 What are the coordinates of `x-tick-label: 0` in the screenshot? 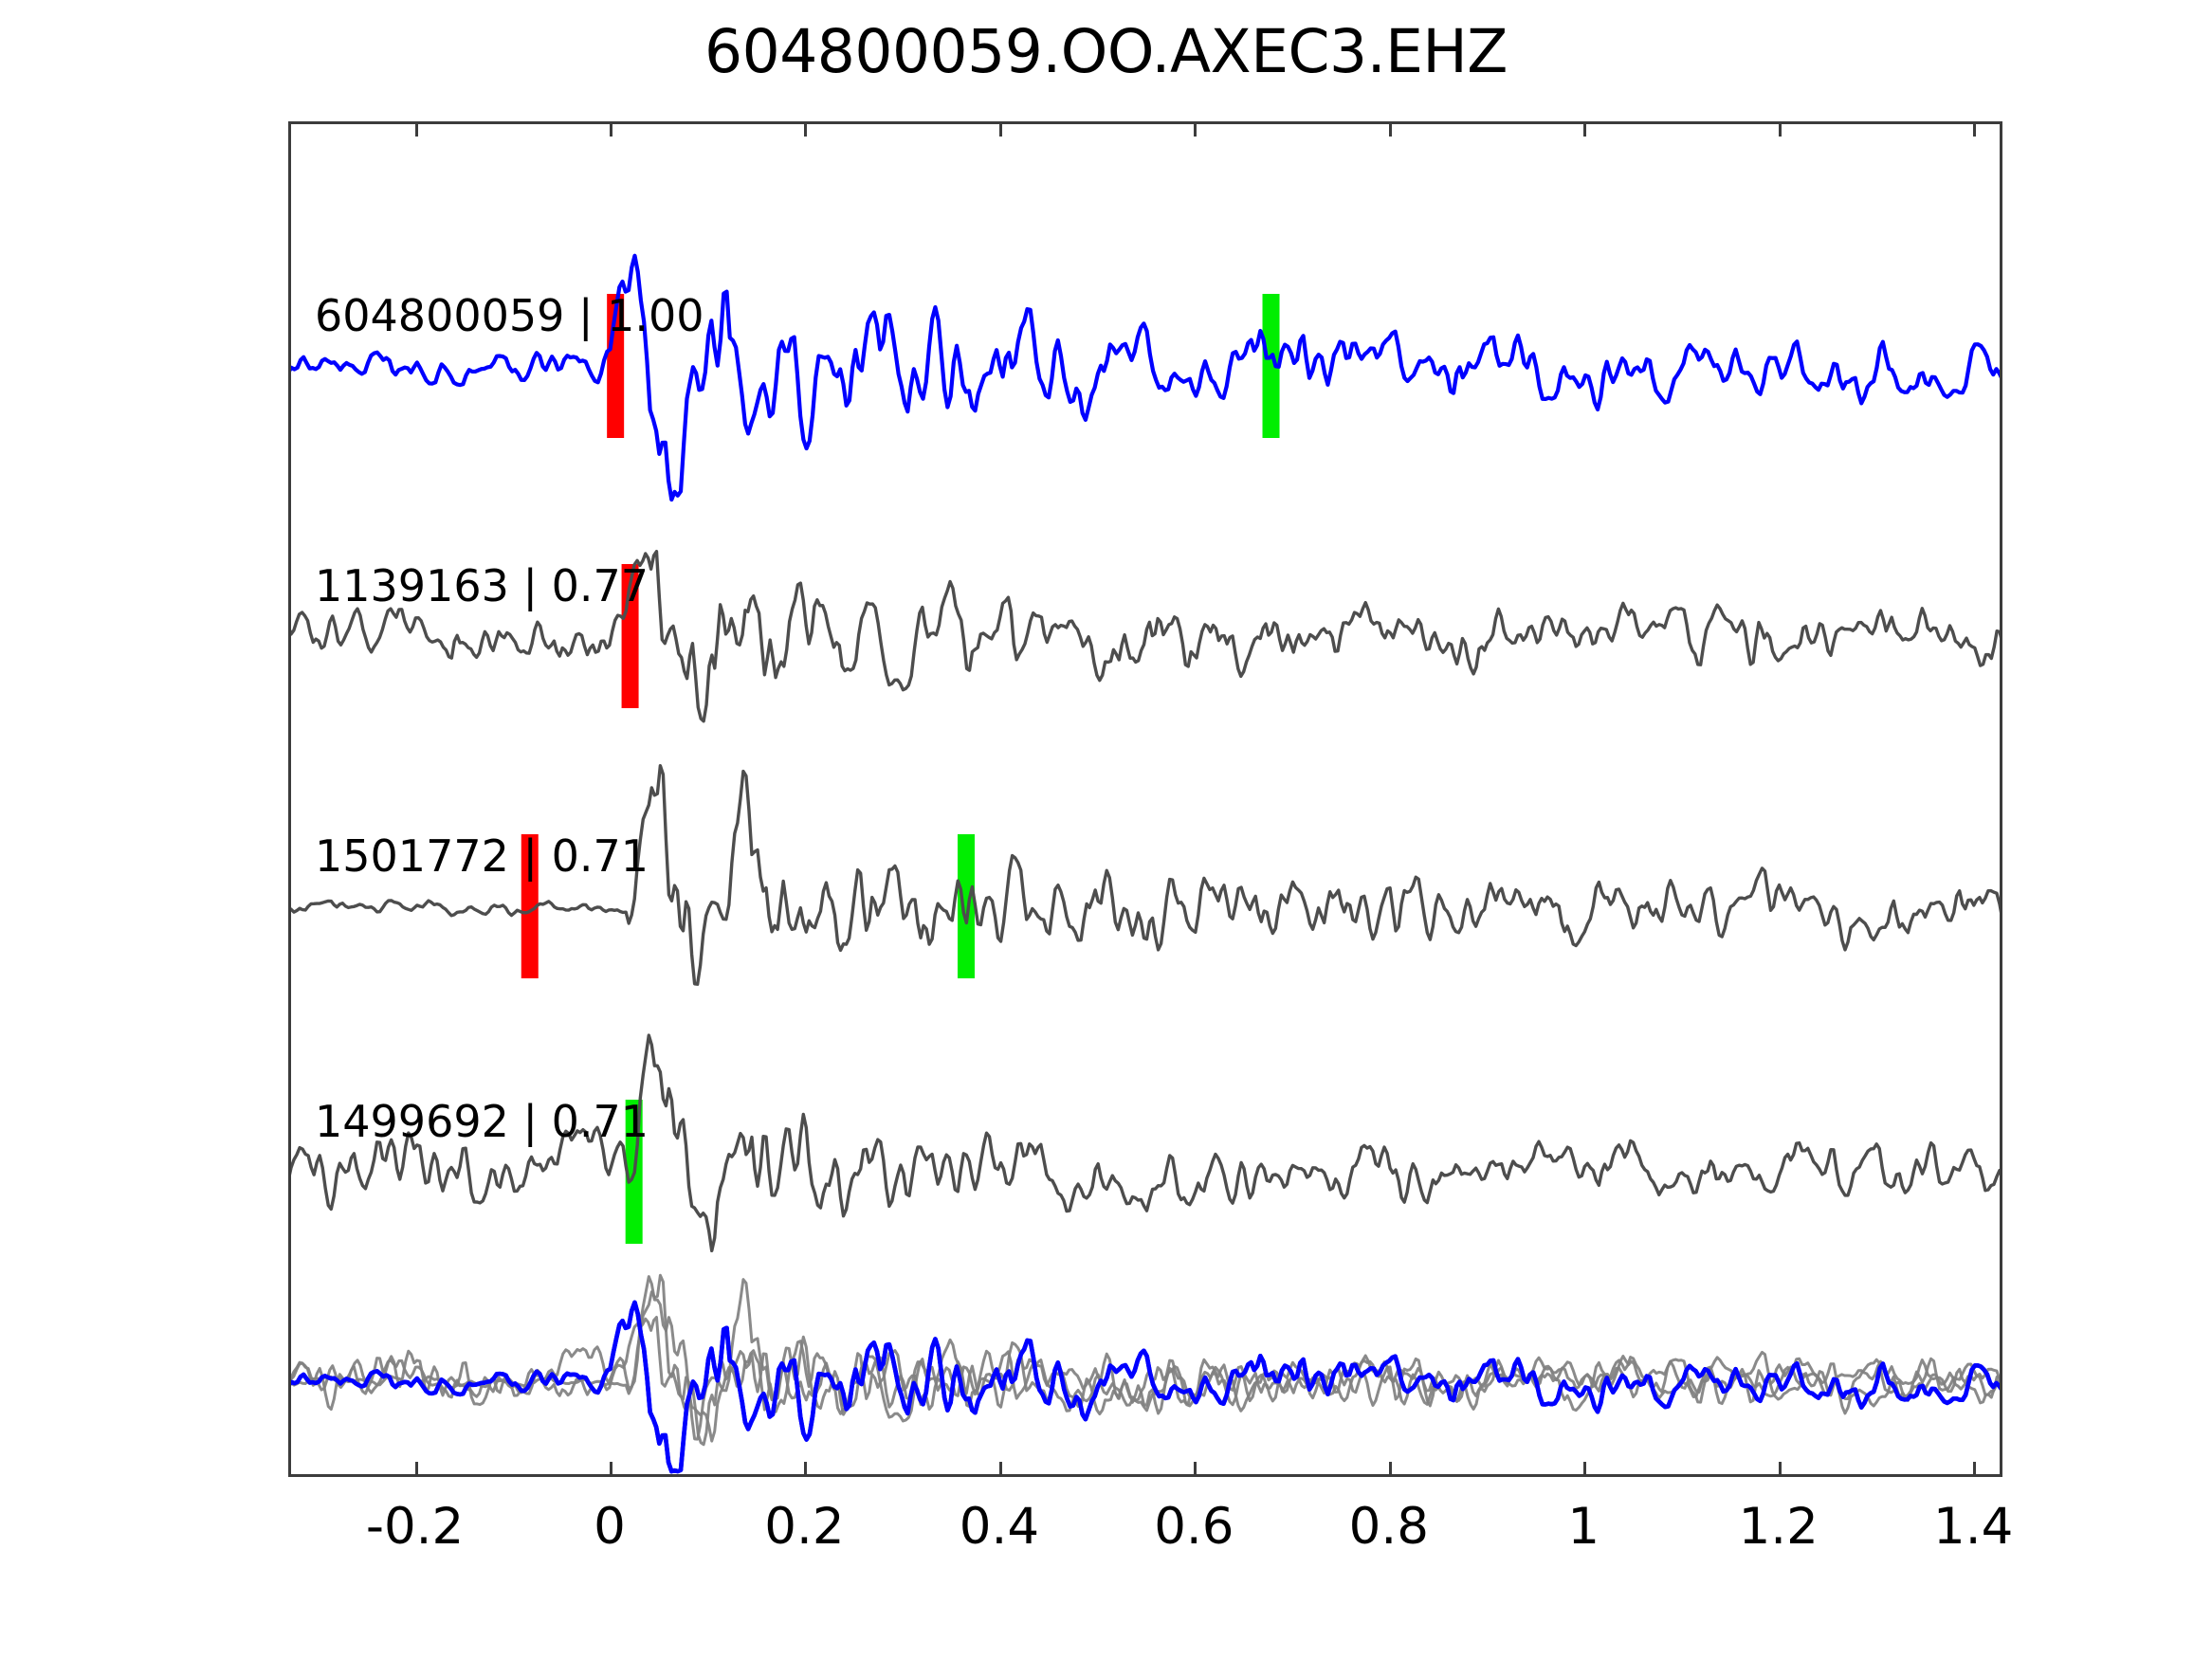 It's located at (610, 1527).